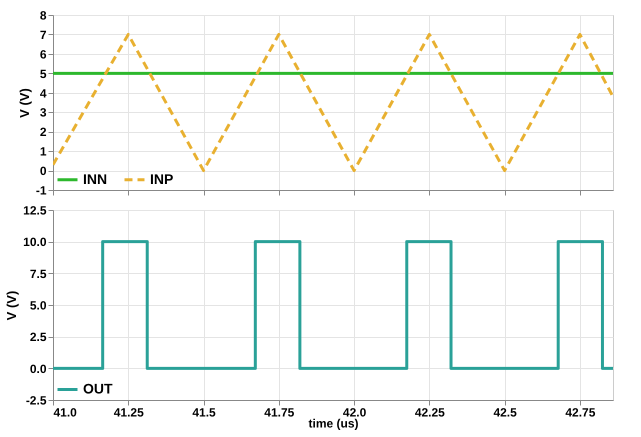  What do you see at coordinates (430, 413) in the screenshot?
I see `x-tick-label: 42.25` at bounding box center [430, 413].